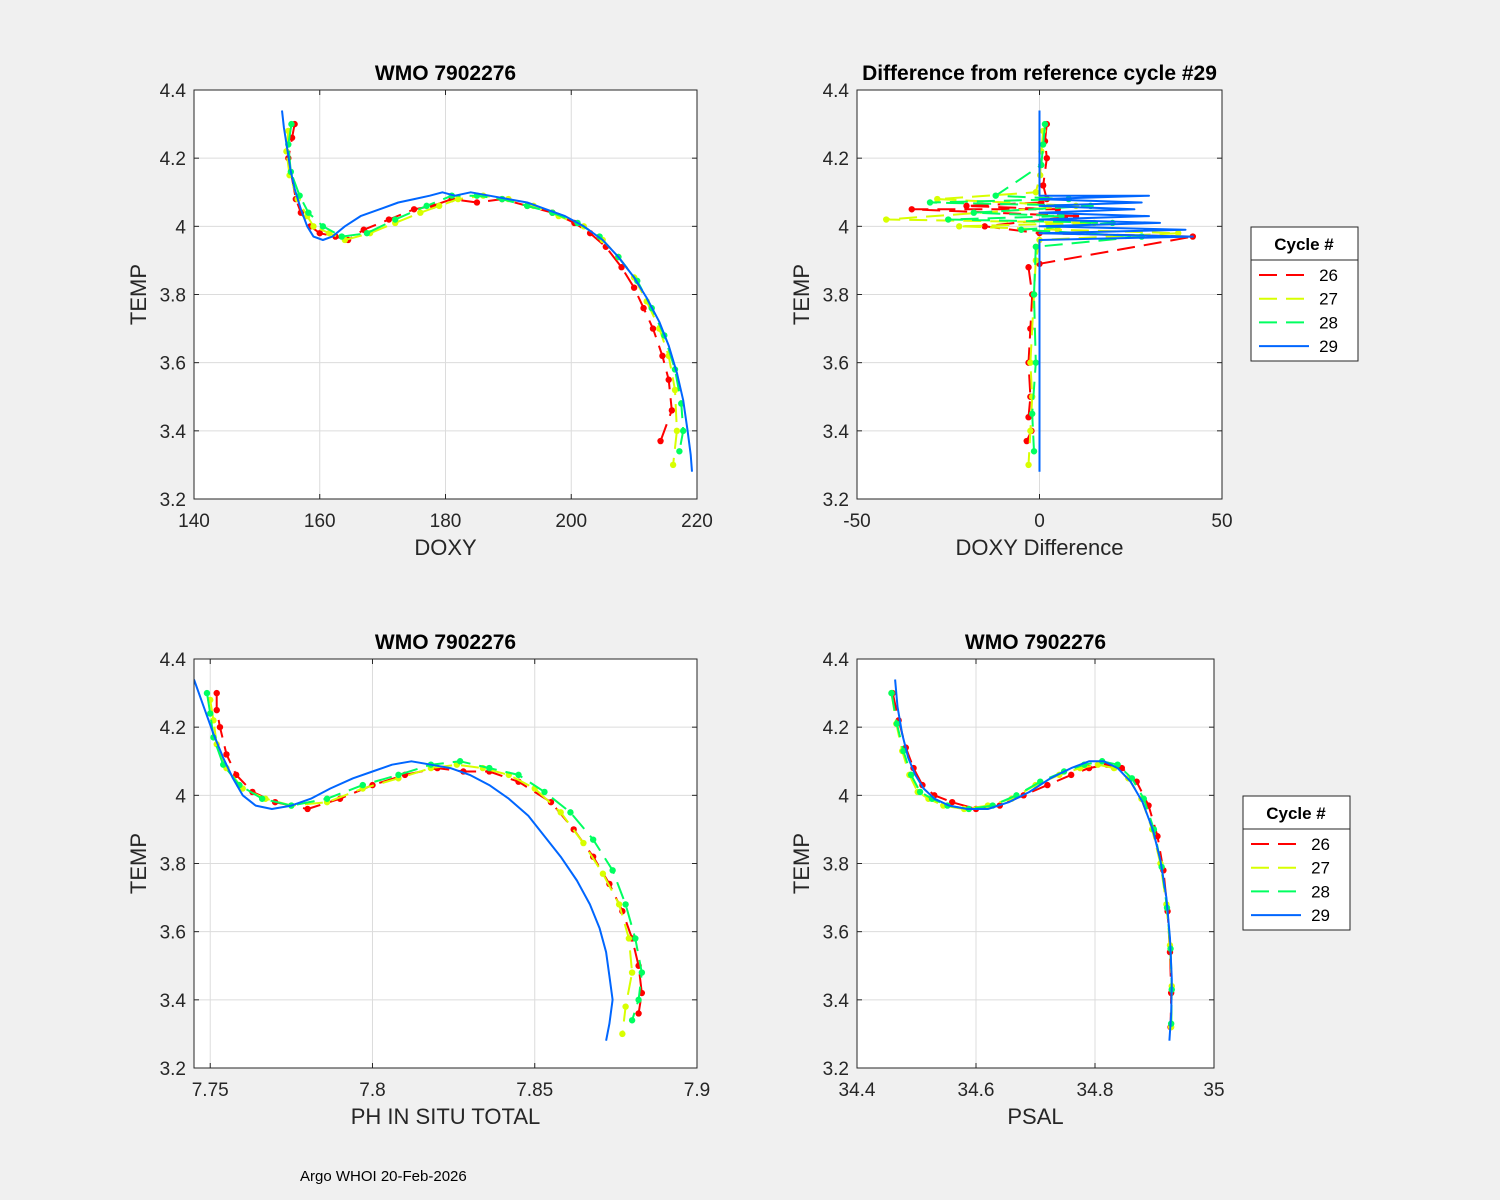 The image size is (1500, 1200). What do you see at coordinates (857, 1090) in the screenshot?
I see `x-tick-label: 34.4` at bounding box center [857, 1090].